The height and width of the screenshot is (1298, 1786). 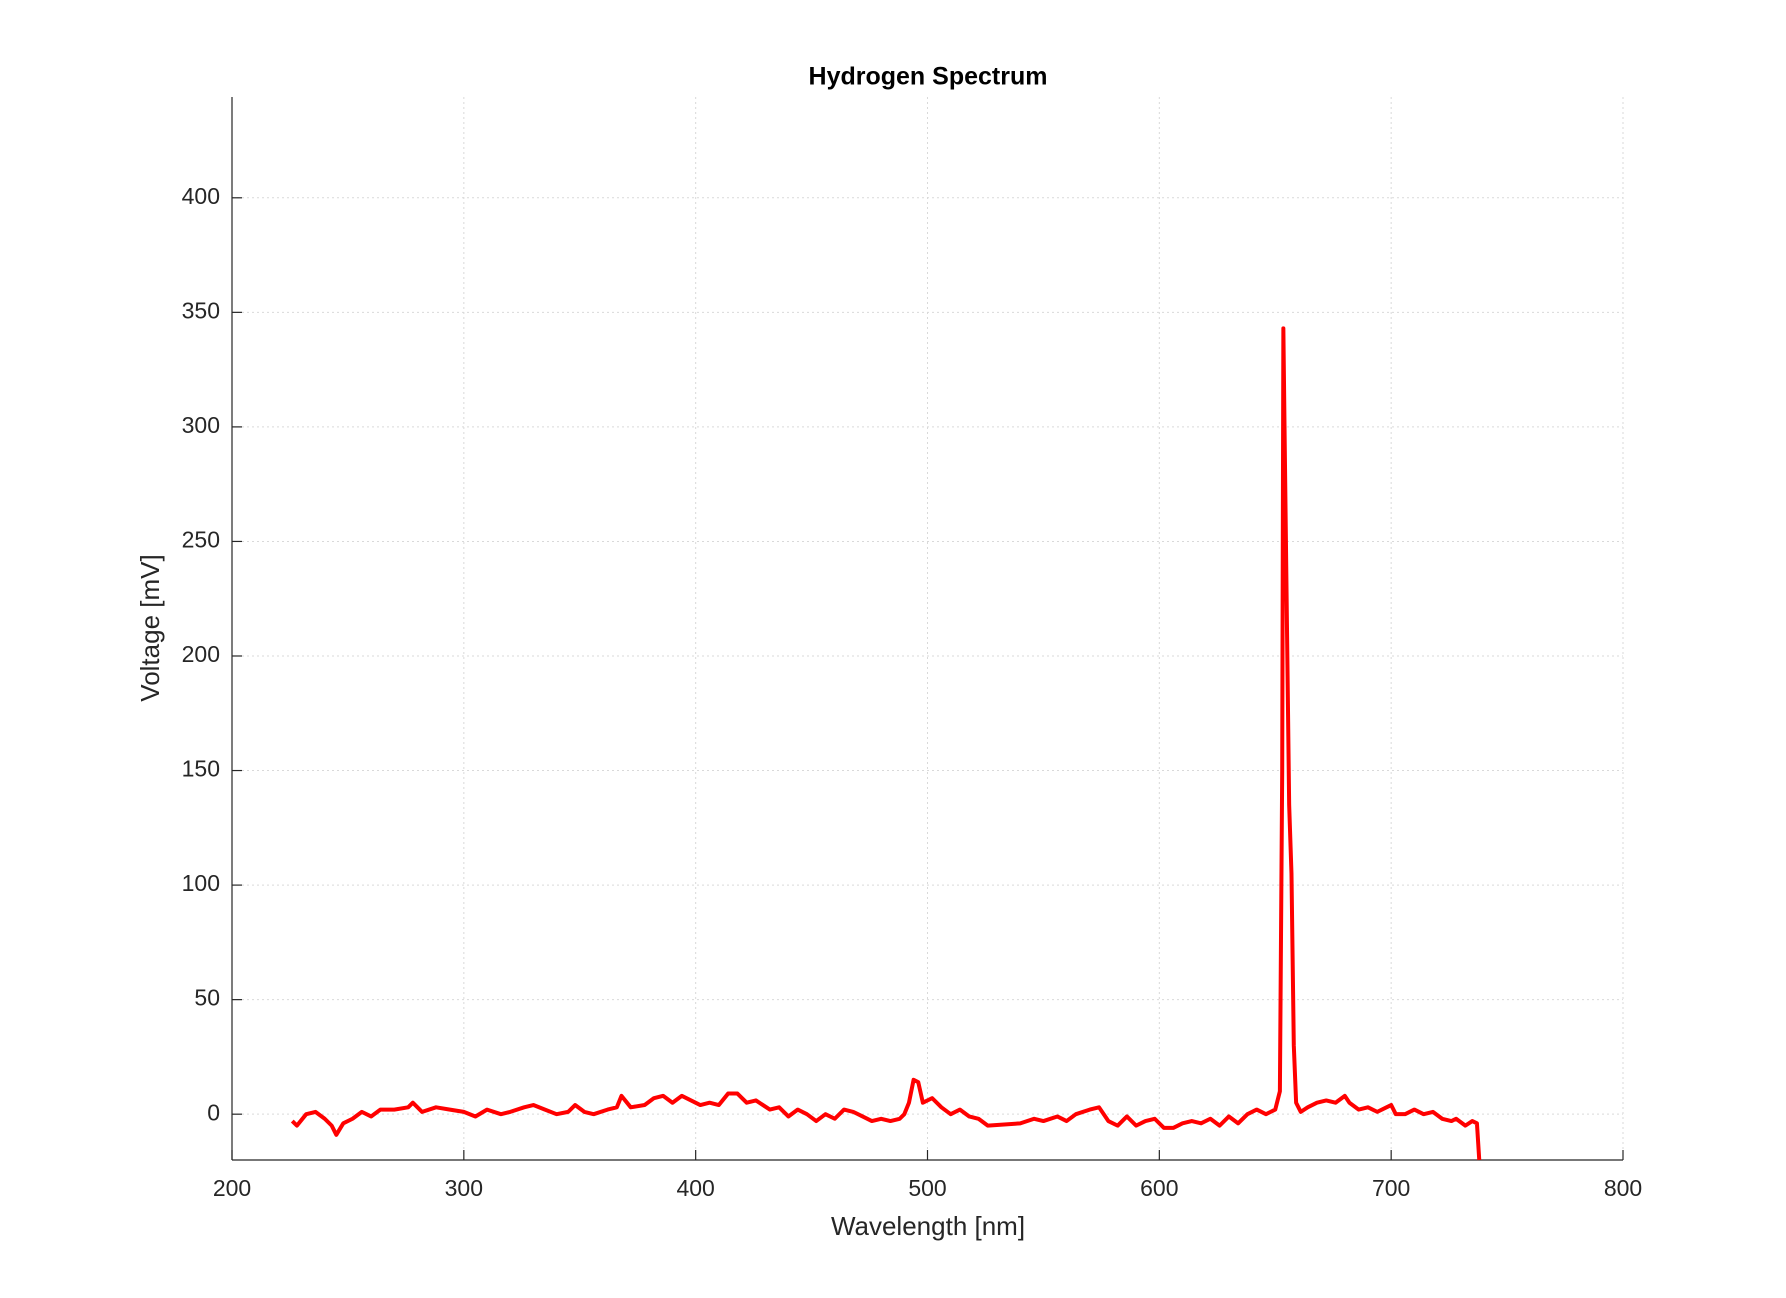 What do you see at coordinates (201, 540) in the screenshot?
I see `y-tick-label: 250` at bounding box center [201, 540].